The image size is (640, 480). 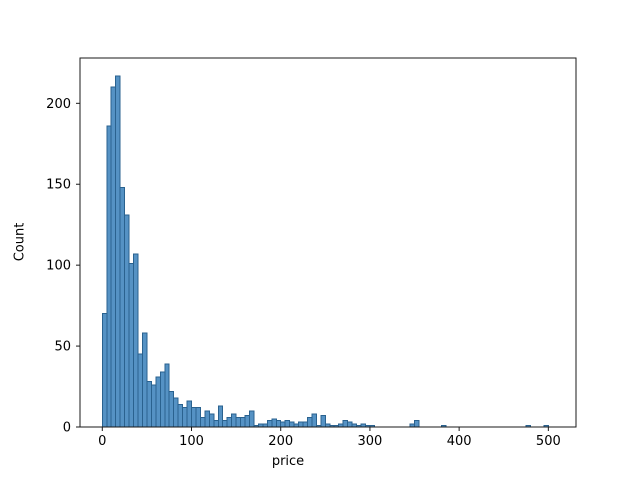 What do you see at coordinates (548, 441) in the screenshot?
I see `x-tick-label: 500` at bounding box center [548, 441].